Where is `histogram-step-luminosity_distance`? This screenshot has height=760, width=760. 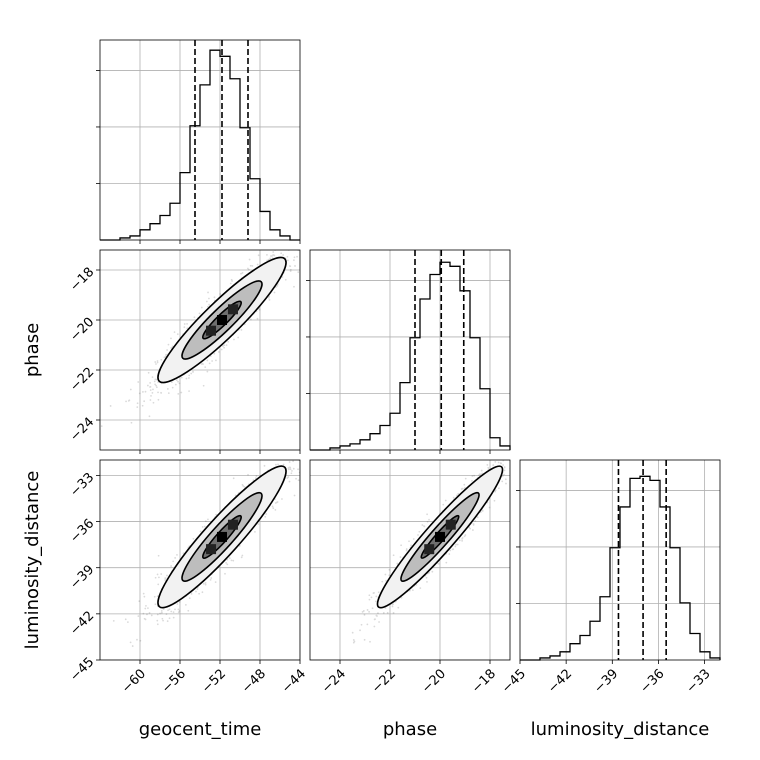 histogram-step-luminosity_distance is located at coordinates (620, 568).